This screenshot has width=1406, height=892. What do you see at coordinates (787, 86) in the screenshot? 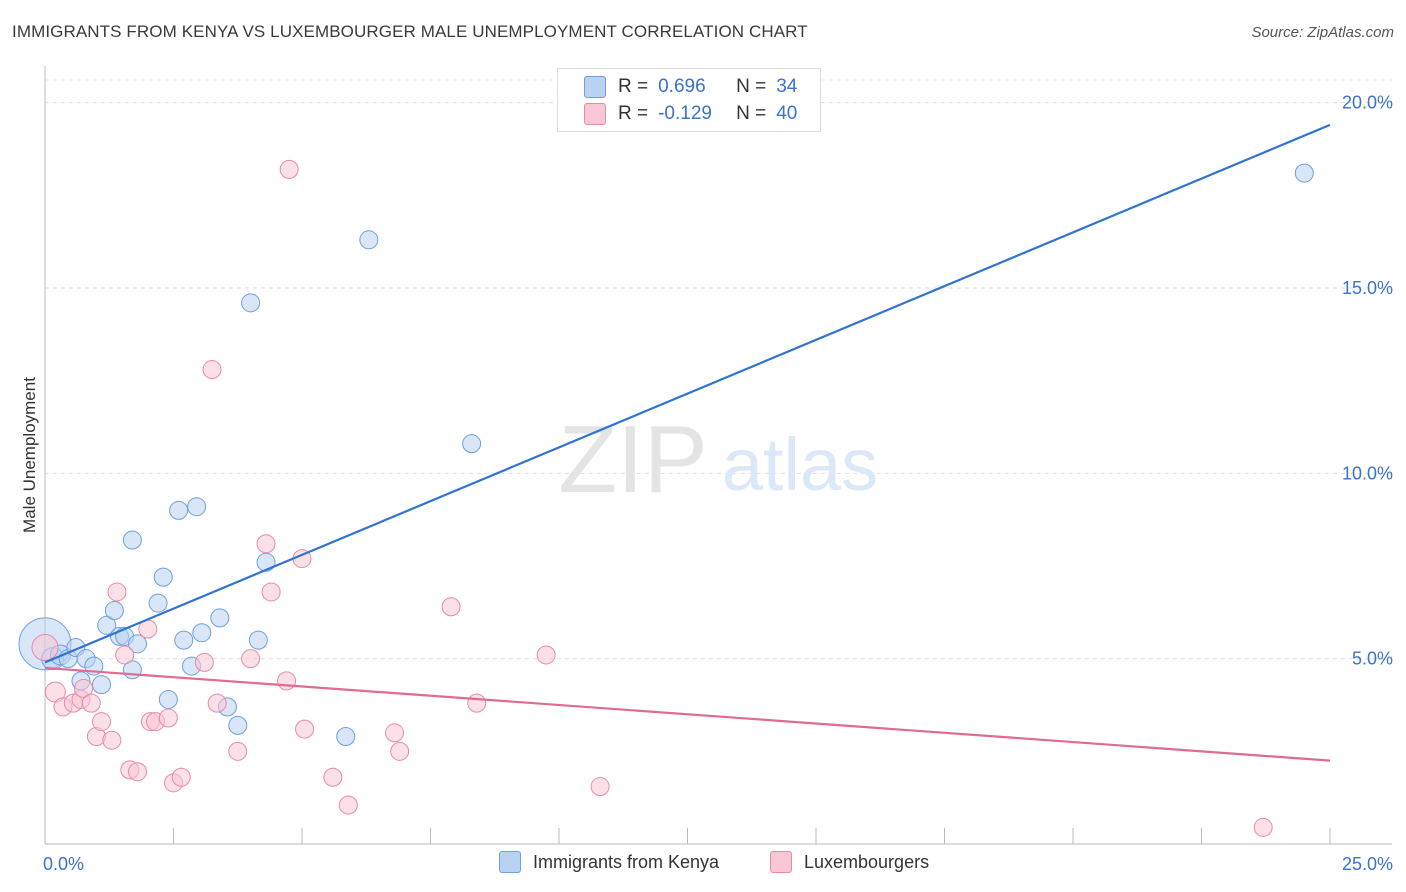
I see `n-value: 34` at bounding box center [787, 86].